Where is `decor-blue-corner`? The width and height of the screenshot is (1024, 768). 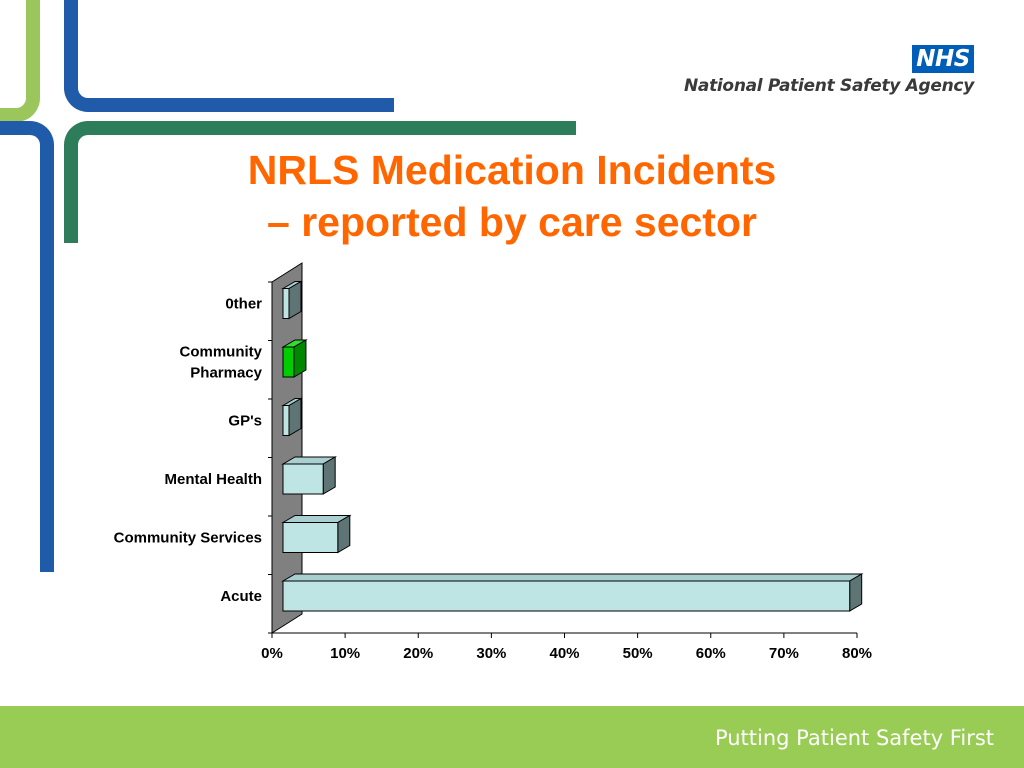
decor-blue-corner is located at coordinates (27, 346).